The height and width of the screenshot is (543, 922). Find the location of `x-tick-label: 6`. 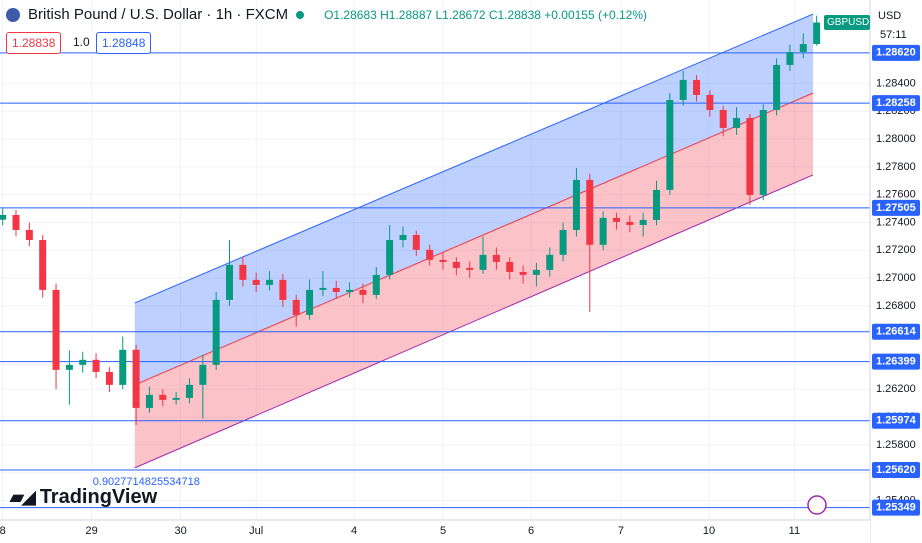

x-tick-label: 6 is located at coordinates (531, 531).